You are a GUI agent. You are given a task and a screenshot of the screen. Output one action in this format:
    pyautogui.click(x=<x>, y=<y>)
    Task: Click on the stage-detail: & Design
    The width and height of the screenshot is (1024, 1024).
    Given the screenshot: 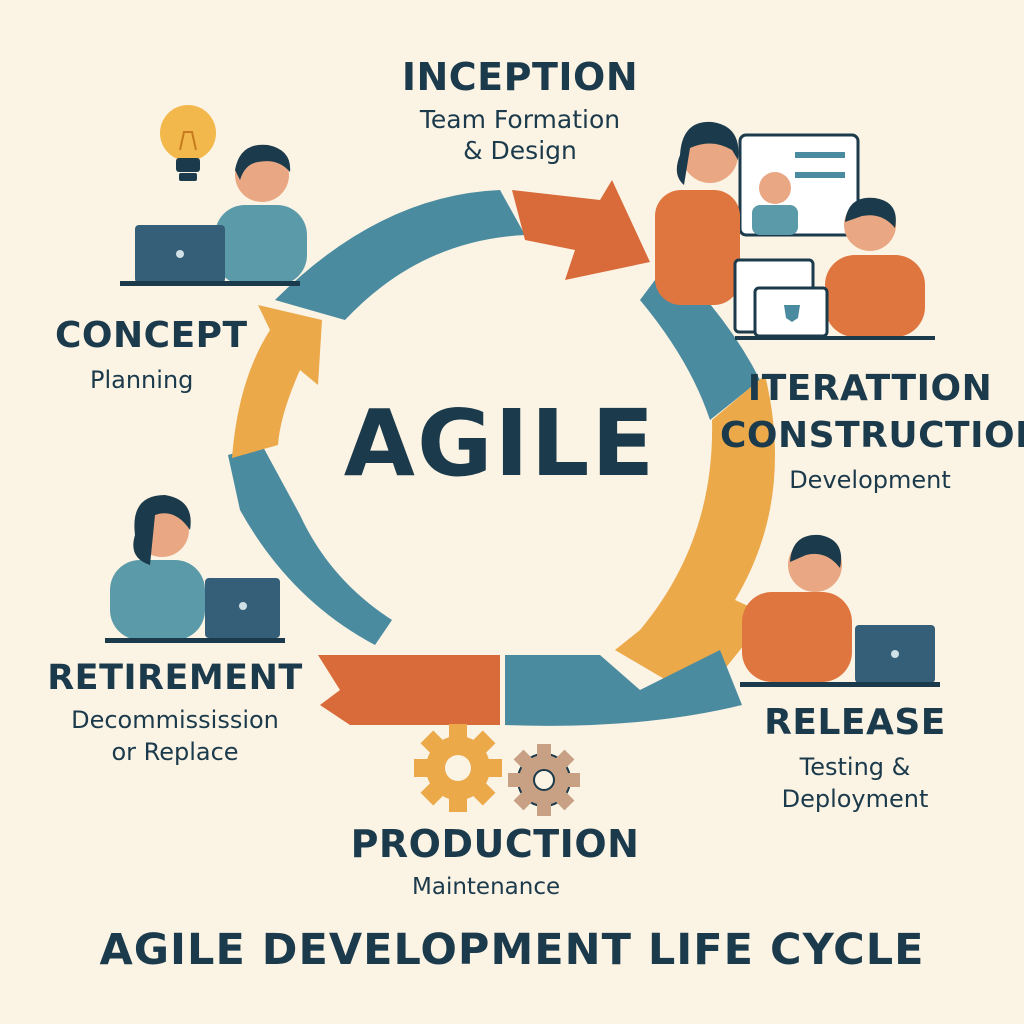 What is the action you would take?
    pyautogui.click(x=520, y=150)
    